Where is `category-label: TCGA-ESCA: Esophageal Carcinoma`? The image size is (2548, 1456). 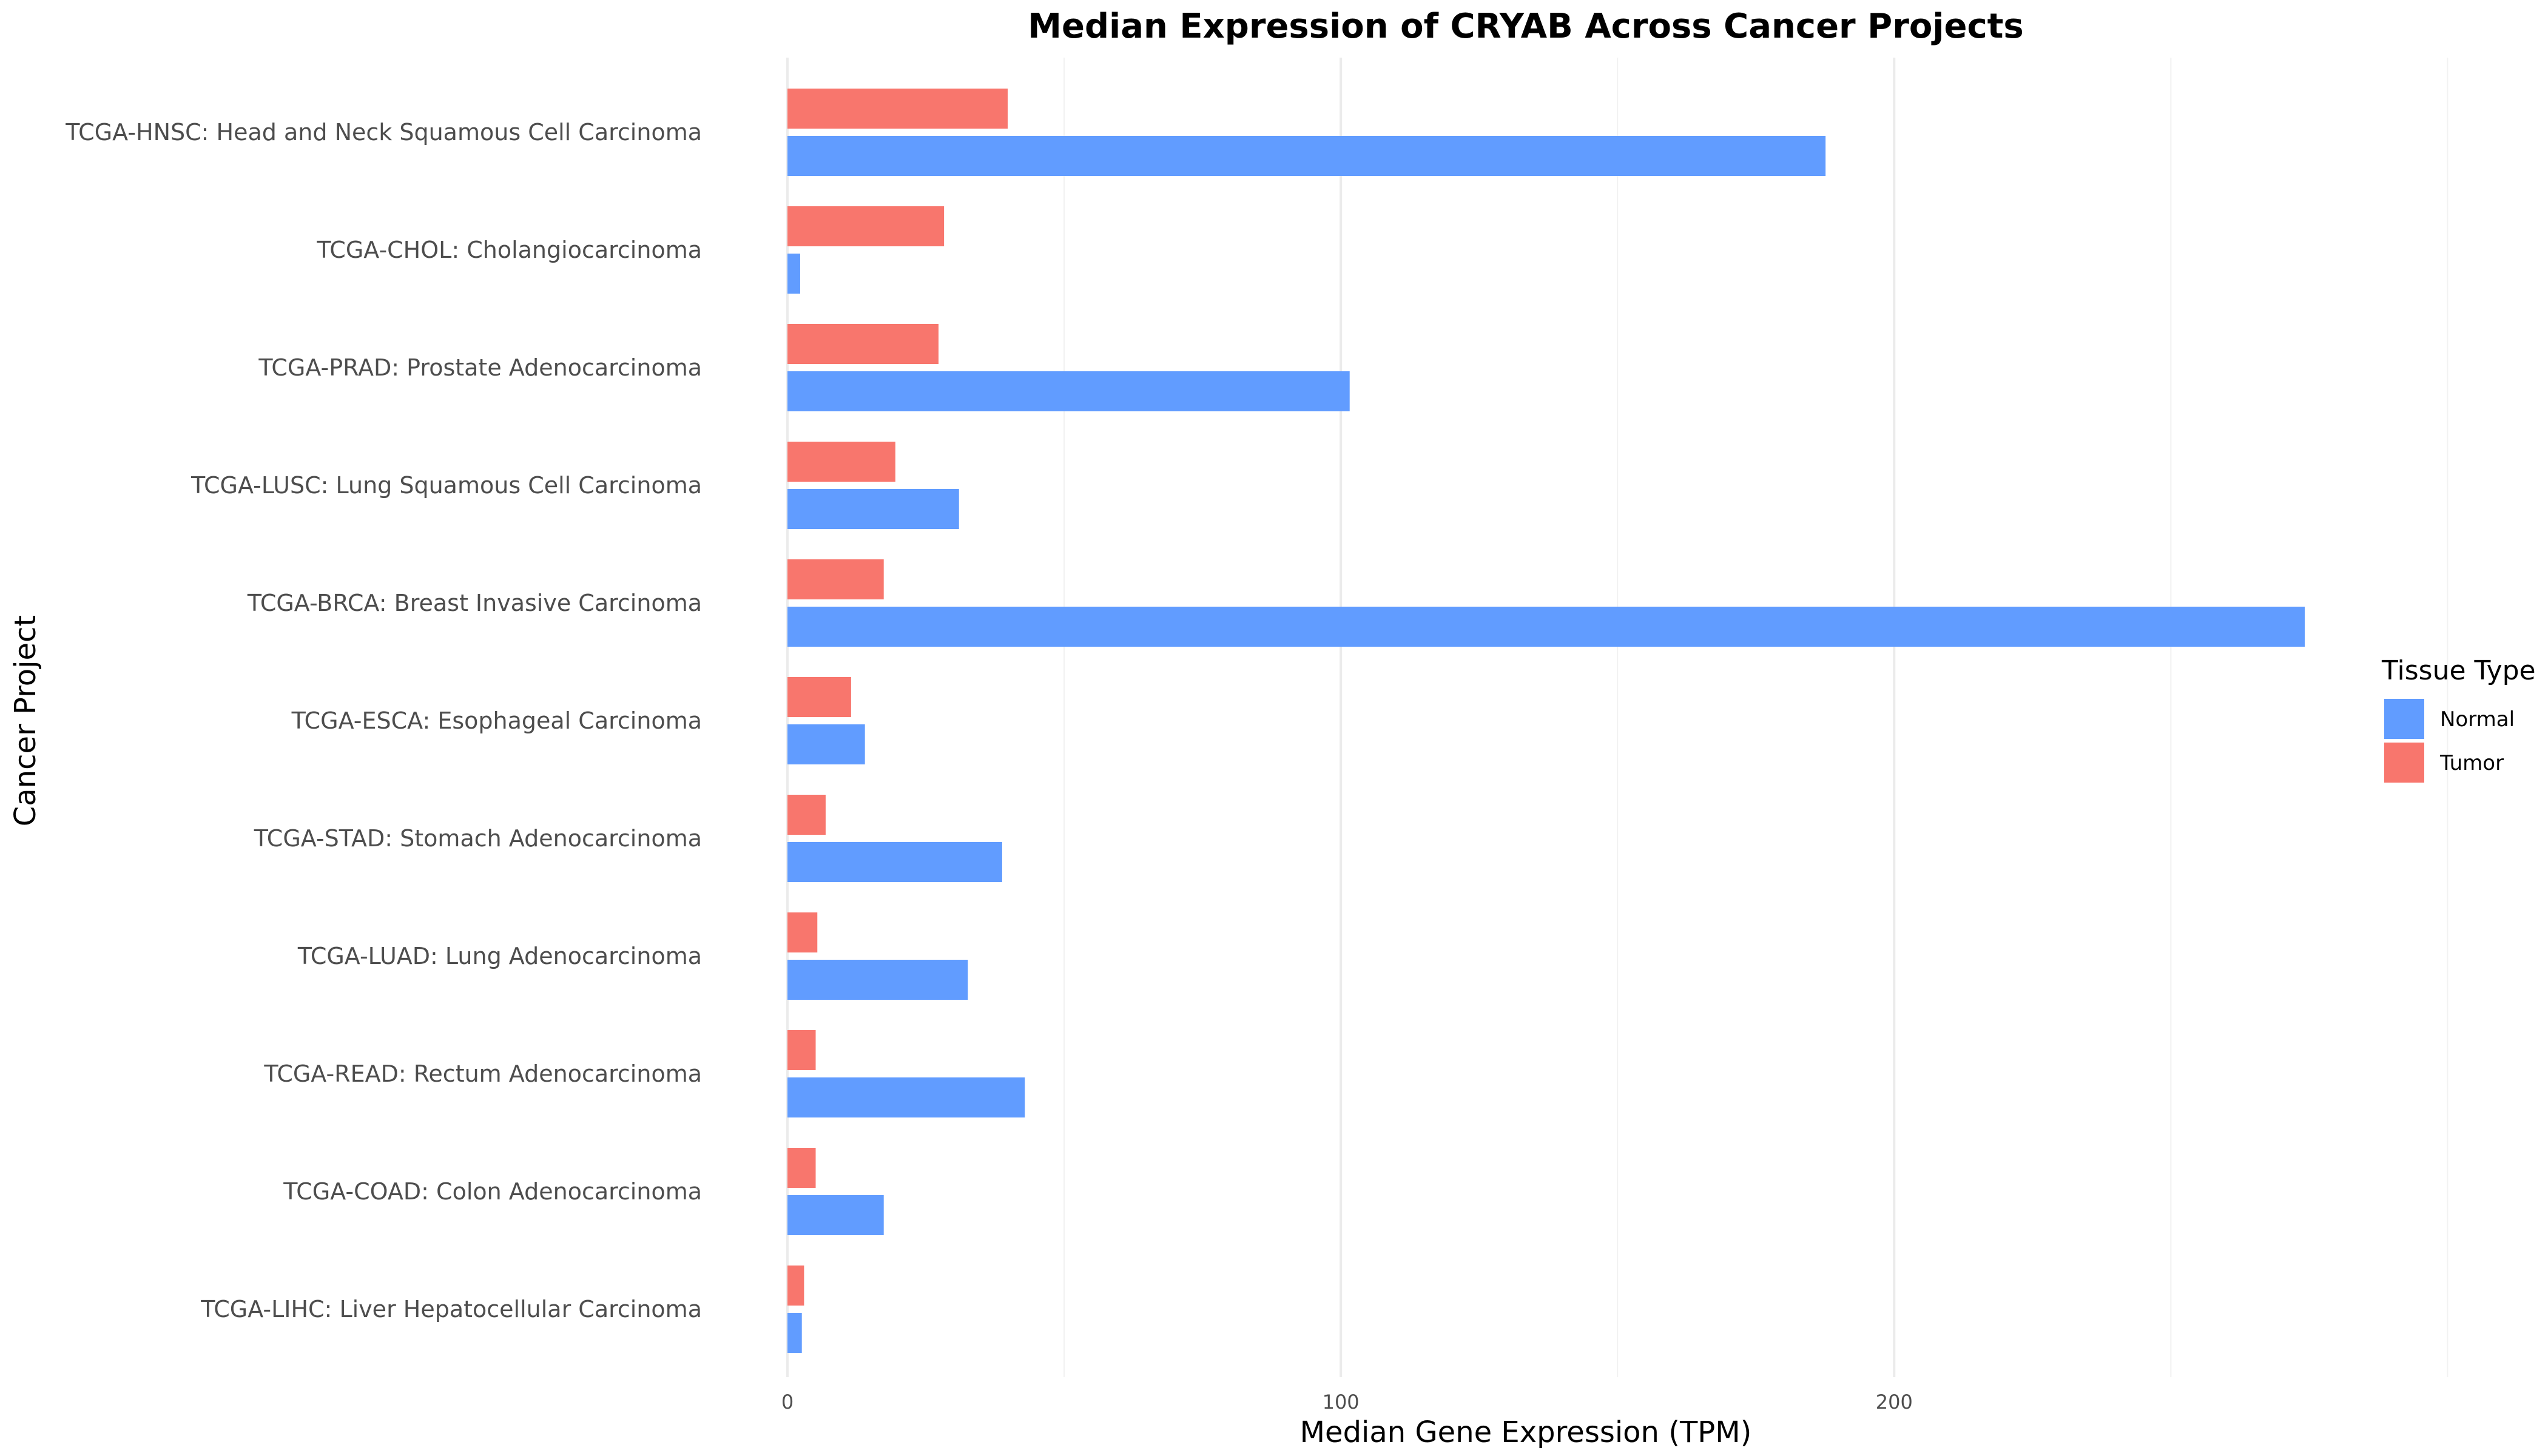 category-label: TCGA-ESCA: Esophageal Carcinoma is located at coordinates (496, 720).